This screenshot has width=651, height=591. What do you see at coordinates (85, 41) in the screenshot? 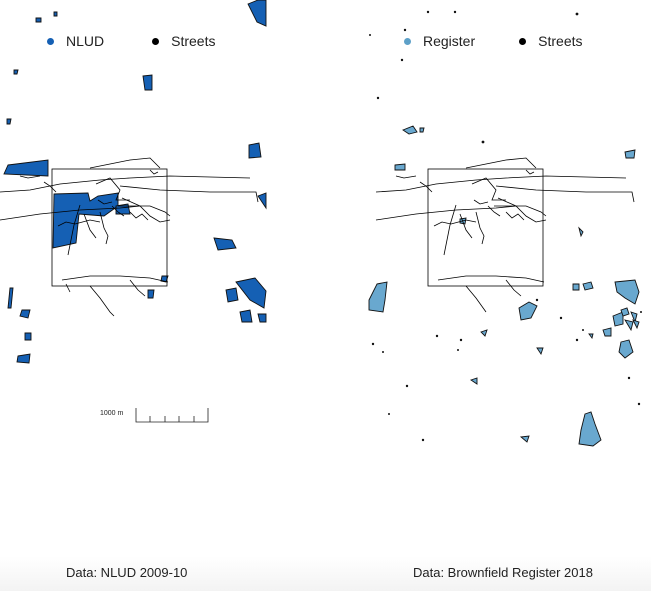
I see `legend-label: NLUD` at bounding box center [85, 41].